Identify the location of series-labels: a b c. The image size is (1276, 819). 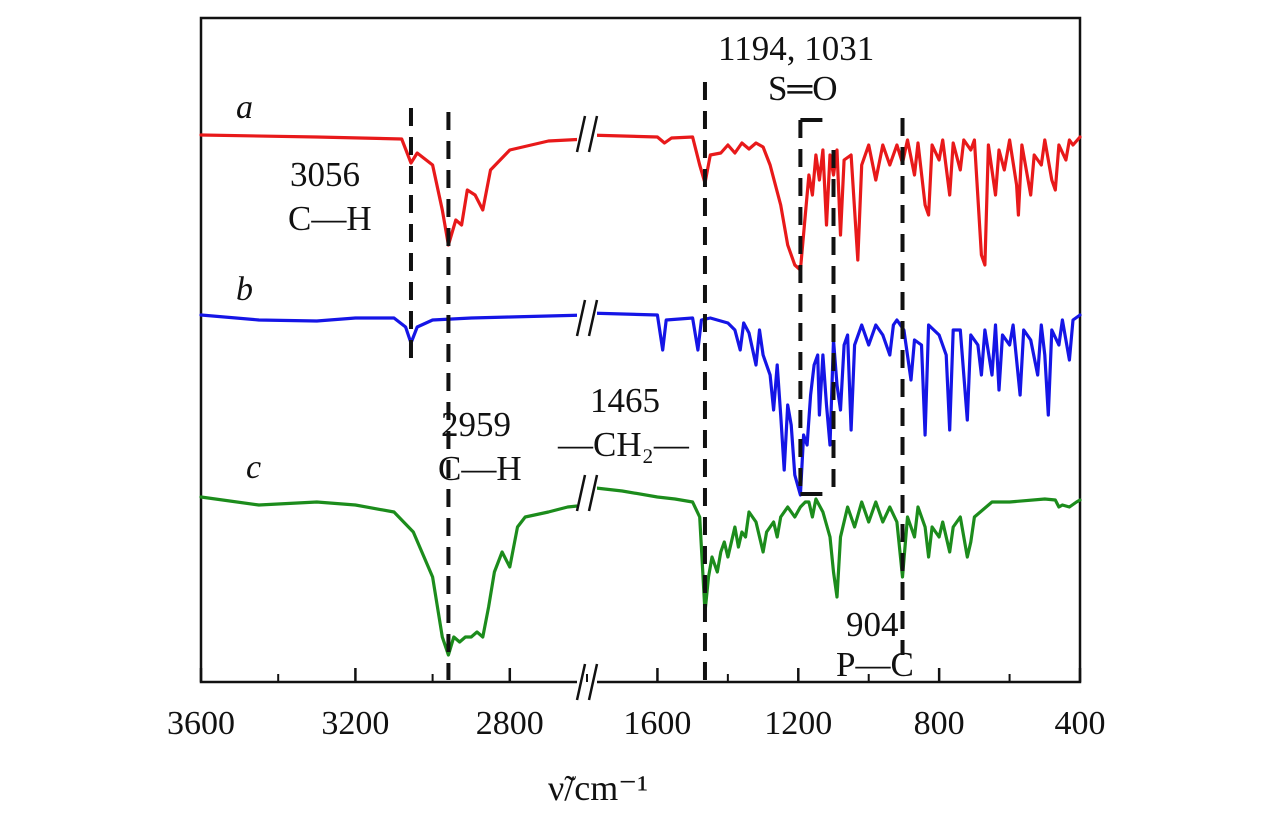
(248, 287).